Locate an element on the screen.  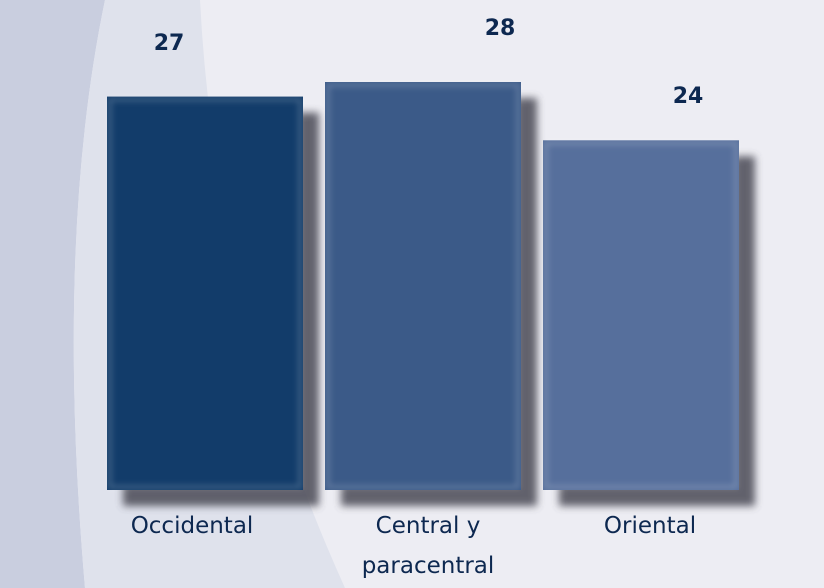
x-tick-label: paracentral is located at coordinates (428, 566).